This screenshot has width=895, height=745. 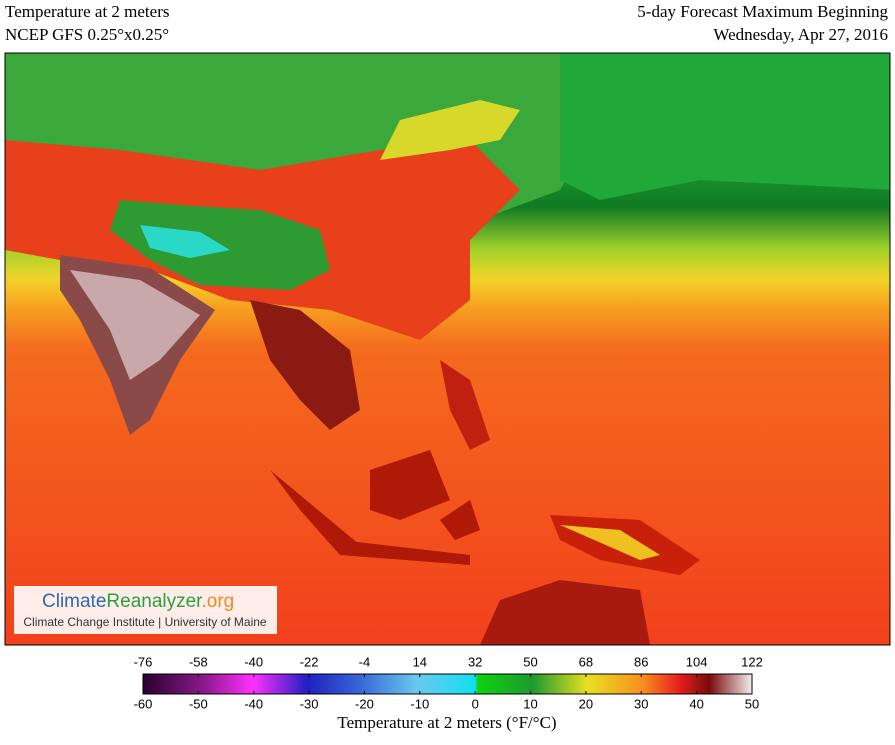 What do you see at coordinates (752, 703) in the screenshot?
I see `celsius-tick-label: 50` at bounding box center [752, 703].